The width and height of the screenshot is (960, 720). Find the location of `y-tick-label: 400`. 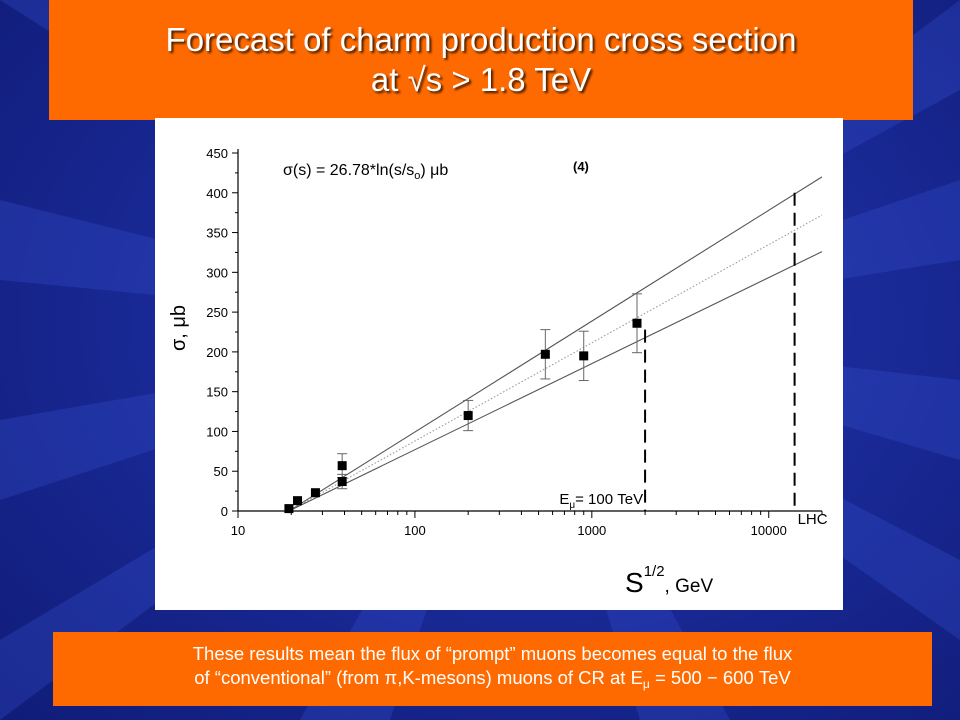

y-tick-label: 400 is located at coordinates (217, 193).